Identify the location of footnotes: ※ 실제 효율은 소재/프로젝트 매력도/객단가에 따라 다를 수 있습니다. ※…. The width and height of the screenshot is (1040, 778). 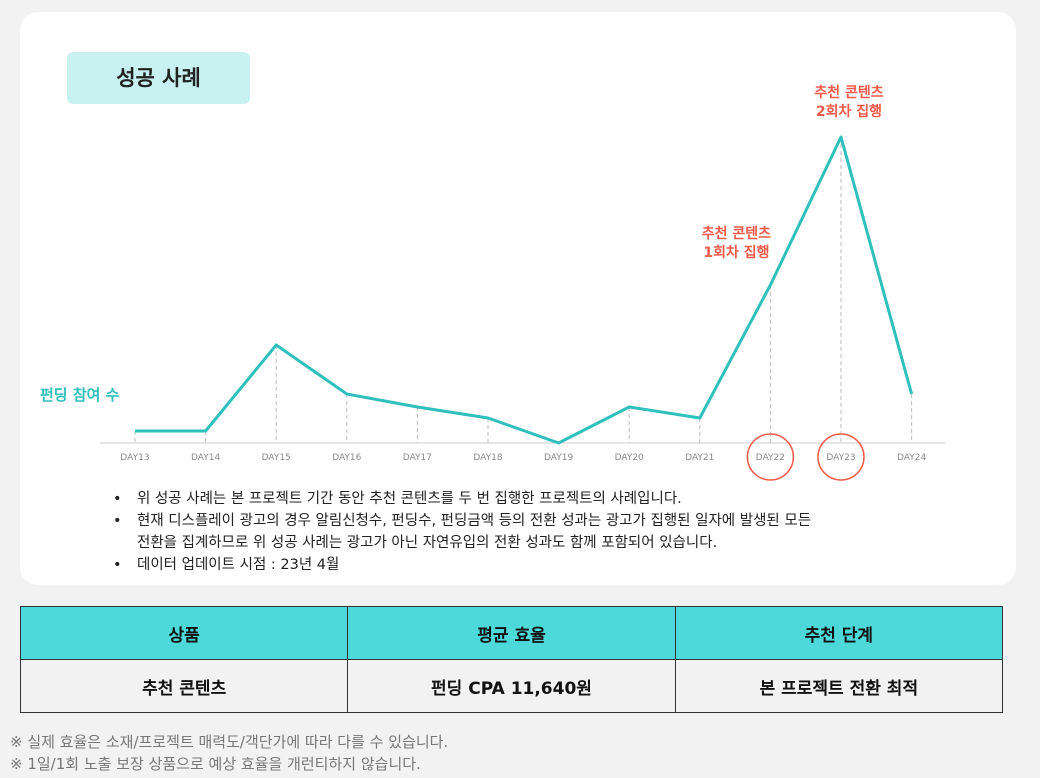
(229, 753).